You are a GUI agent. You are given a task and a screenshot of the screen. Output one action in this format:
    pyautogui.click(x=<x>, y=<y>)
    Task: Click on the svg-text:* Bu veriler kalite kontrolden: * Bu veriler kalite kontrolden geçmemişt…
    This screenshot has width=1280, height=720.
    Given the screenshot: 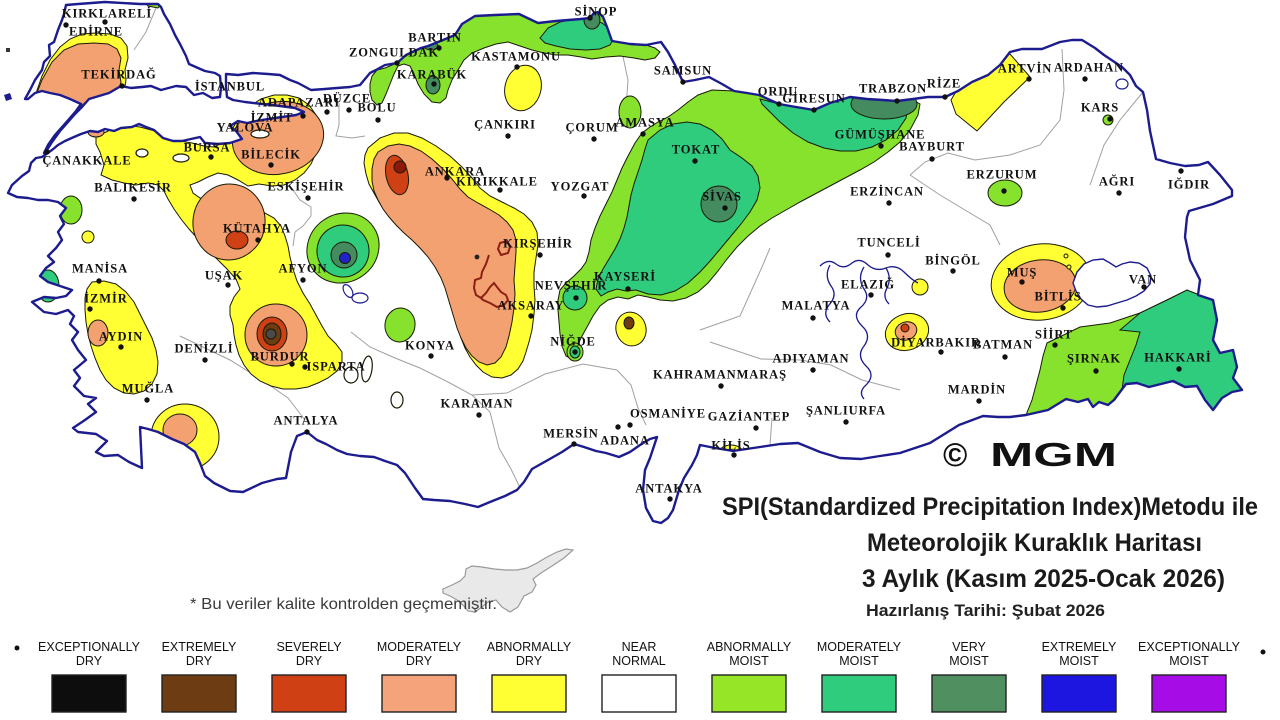 What is the action you would take?
    pyautogui.click(x=343, y=604)
    